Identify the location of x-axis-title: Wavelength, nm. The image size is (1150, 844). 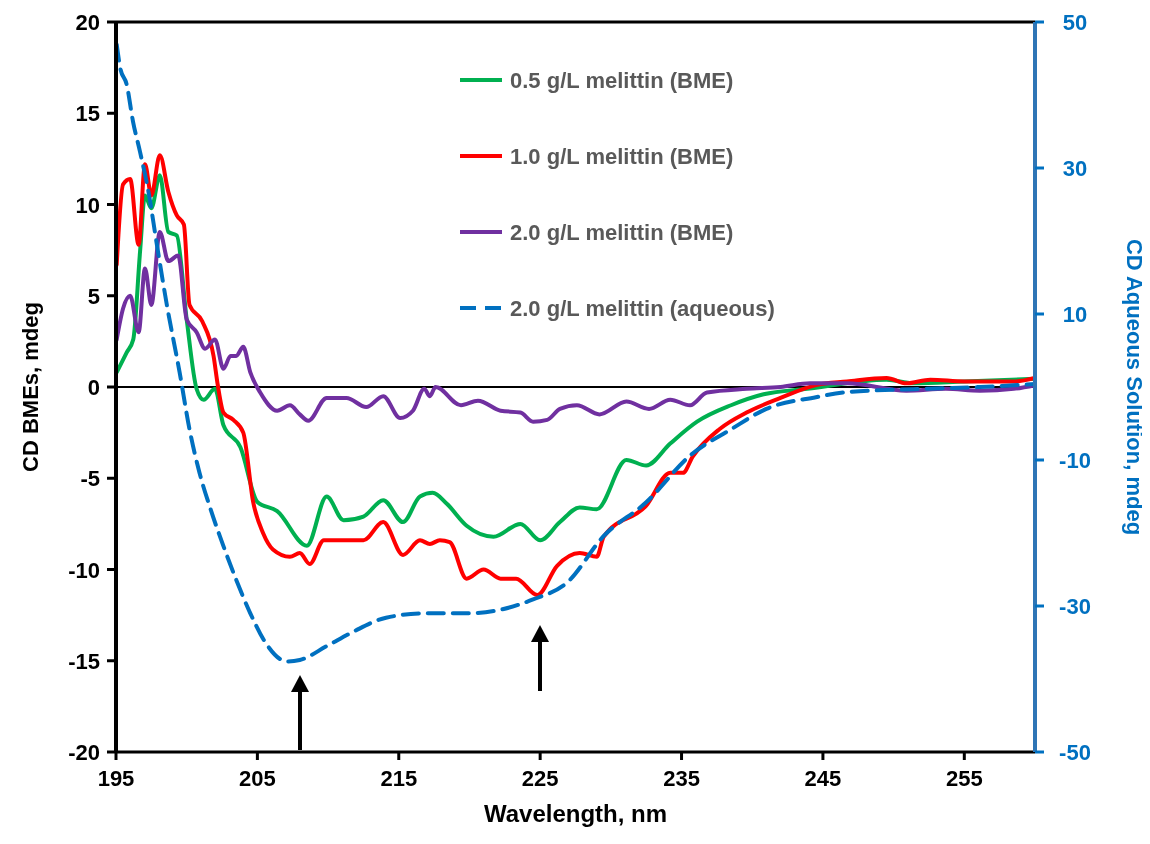
(575, 813).